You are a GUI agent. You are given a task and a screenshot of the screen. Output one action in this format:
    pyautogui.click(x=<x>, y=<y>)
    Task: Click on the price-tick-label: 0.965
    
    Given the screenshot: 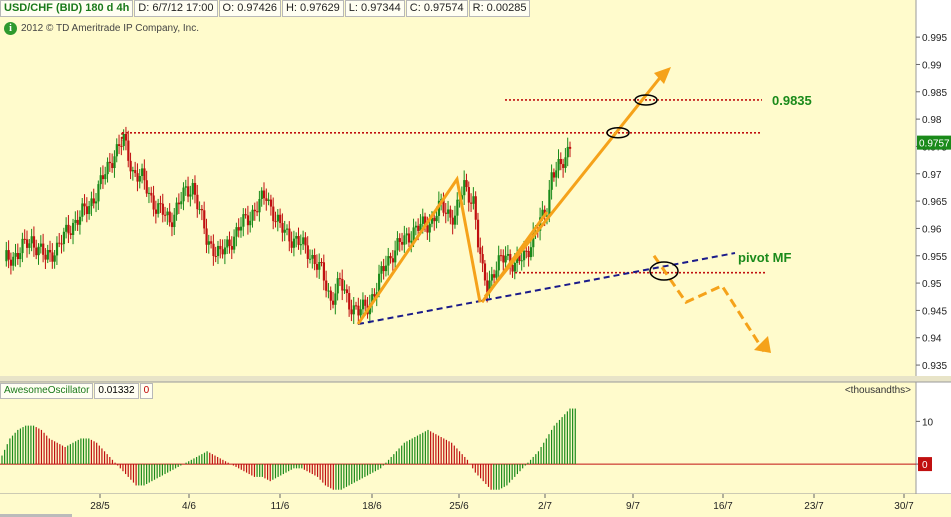 What is the action you would take?
    pyautogui.click(x=934, y=202)
    